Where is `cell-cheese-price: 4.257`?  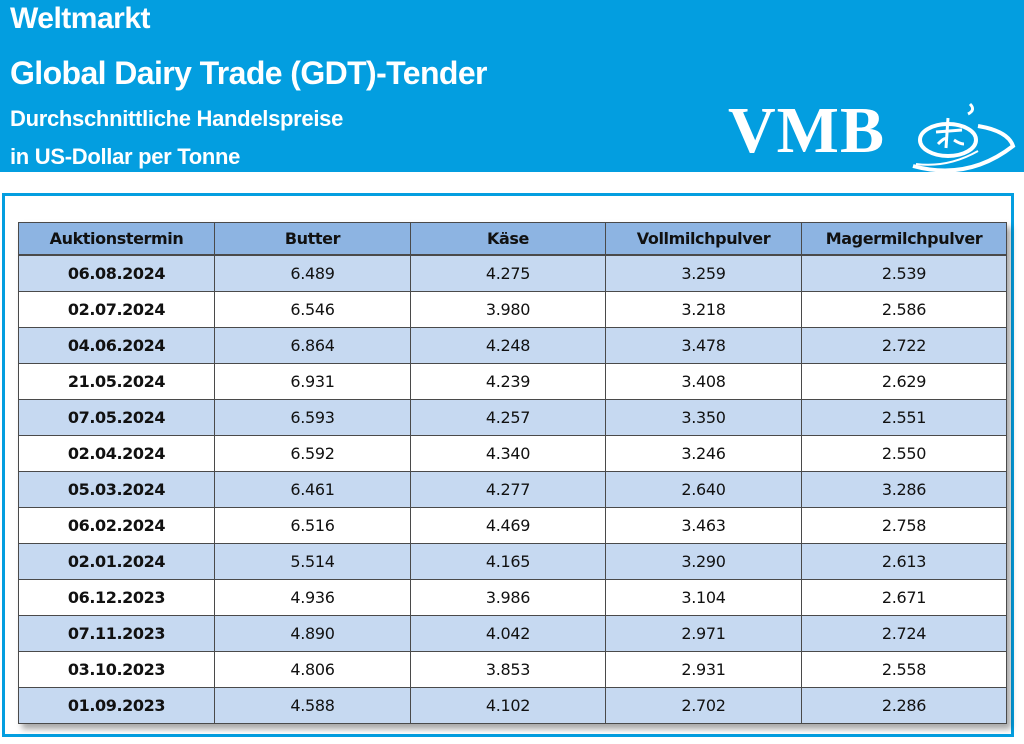
cell-cheese-price: 4.257 is located at coordinates (508, 417).